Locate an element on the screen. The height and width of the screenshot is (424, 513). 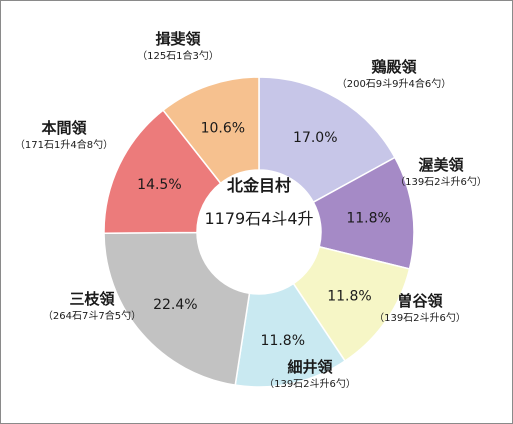
category-name-3: 曽谷領 is located at coordinates (420, 301).